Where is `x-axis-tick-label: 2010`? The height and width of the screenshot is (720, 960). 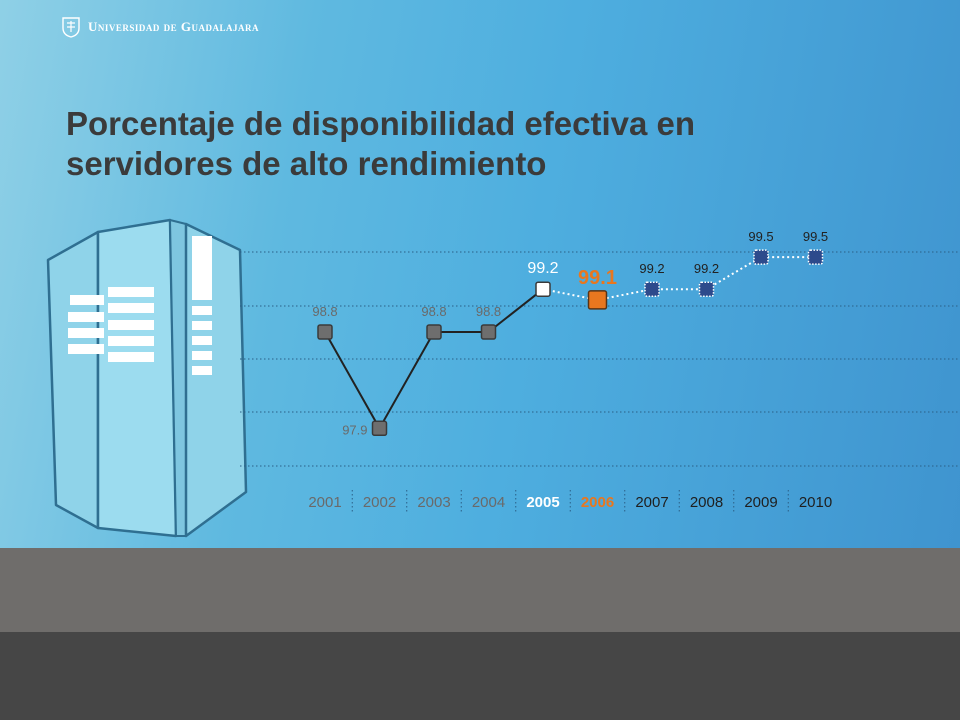 x-axis-tick-label: 2010 is located at coordinates (815, 502).